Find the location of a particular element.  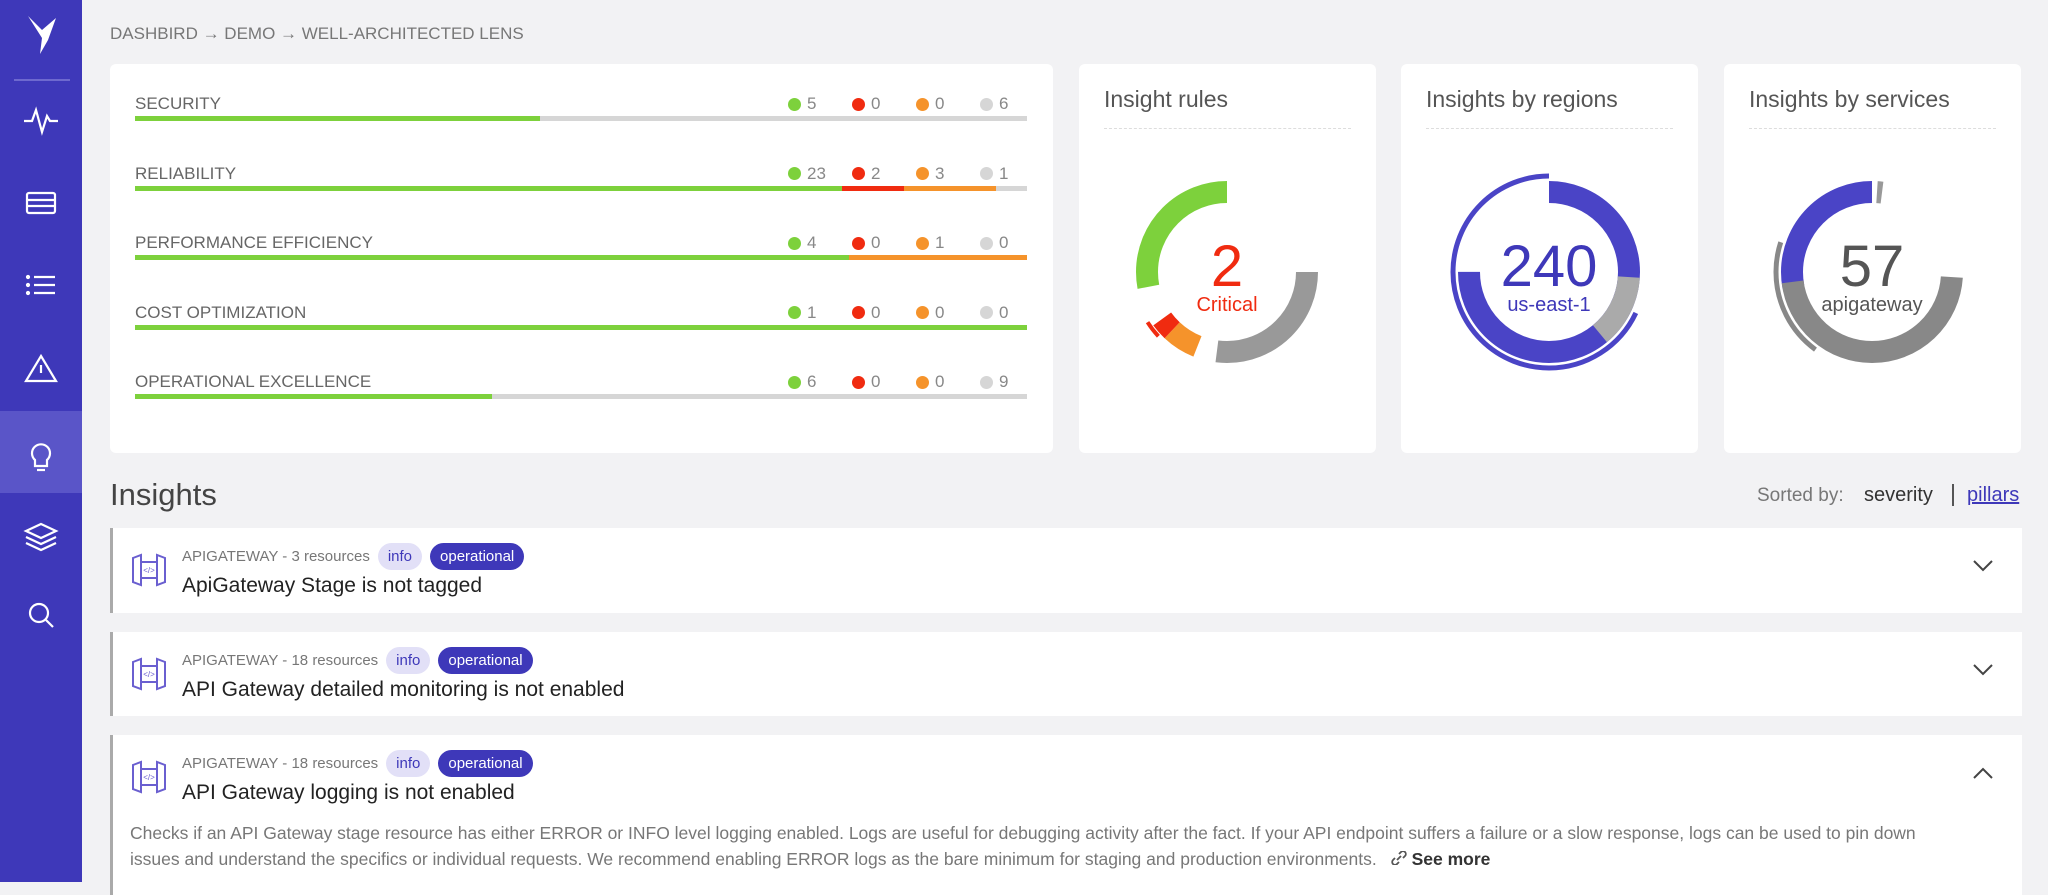

tag: operational is located at coordinates (485, 763).